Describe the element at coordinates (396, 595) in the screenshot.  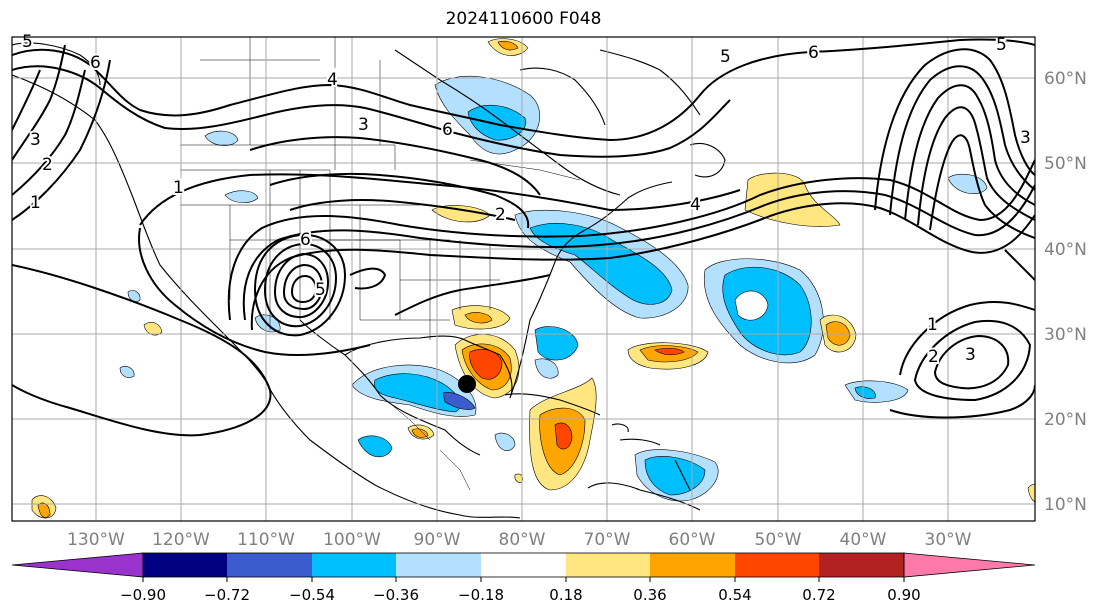
I see `colorbar-tick-label: −0.36` at that location.